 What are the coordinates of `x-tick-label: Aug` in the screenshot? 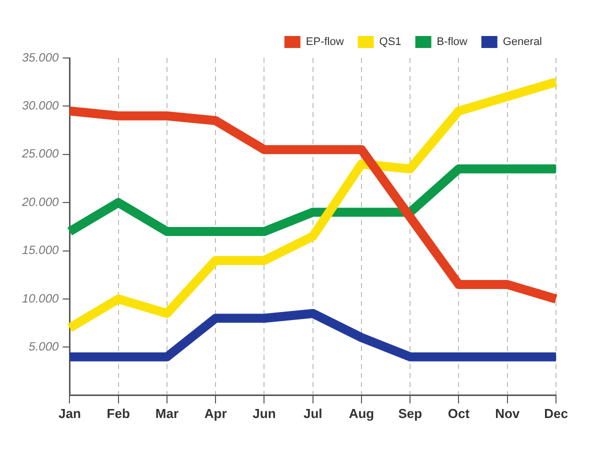 It's located at (361, 413).